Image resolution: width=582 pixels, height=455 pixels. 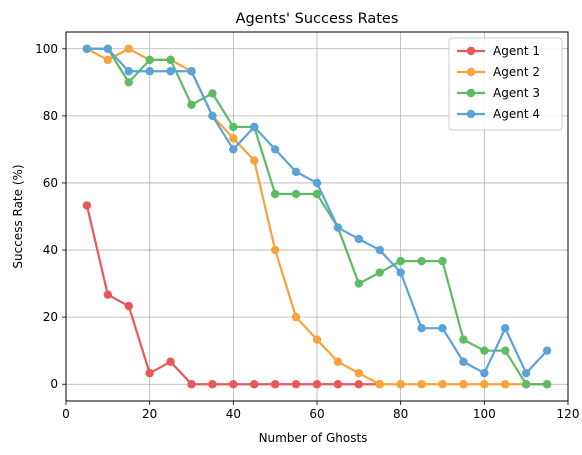 What do you see at coordinates (50, 317) in the screenshot?
I see `y-tick-label: 20` at bounding box center [50, 317].